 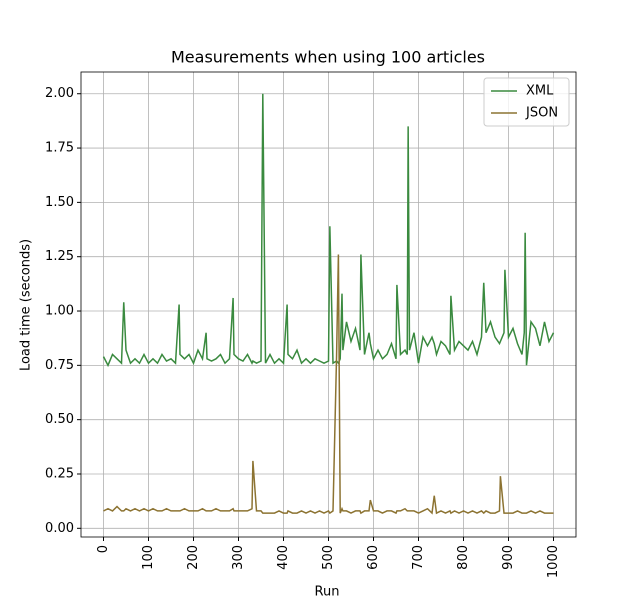 I want to click on x-tick-label: 800, so click(x=463, y=557).